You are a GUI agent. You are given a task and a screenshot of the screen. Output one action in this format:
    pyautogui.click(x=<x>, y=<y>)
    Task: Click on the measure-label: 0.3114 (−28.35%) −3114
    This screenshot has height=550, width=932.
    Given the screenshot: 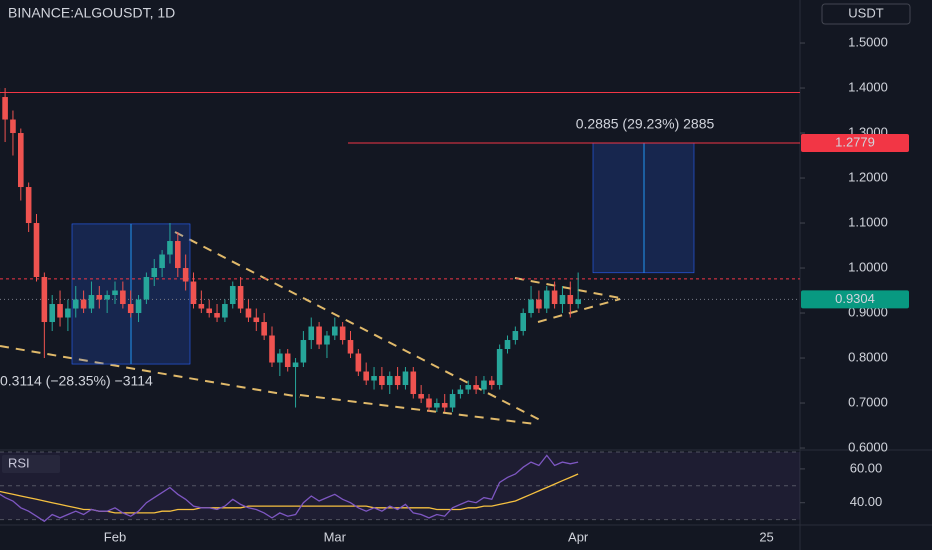 What is the action you would take?
    pyautogui.click(x=76, y=381)
    